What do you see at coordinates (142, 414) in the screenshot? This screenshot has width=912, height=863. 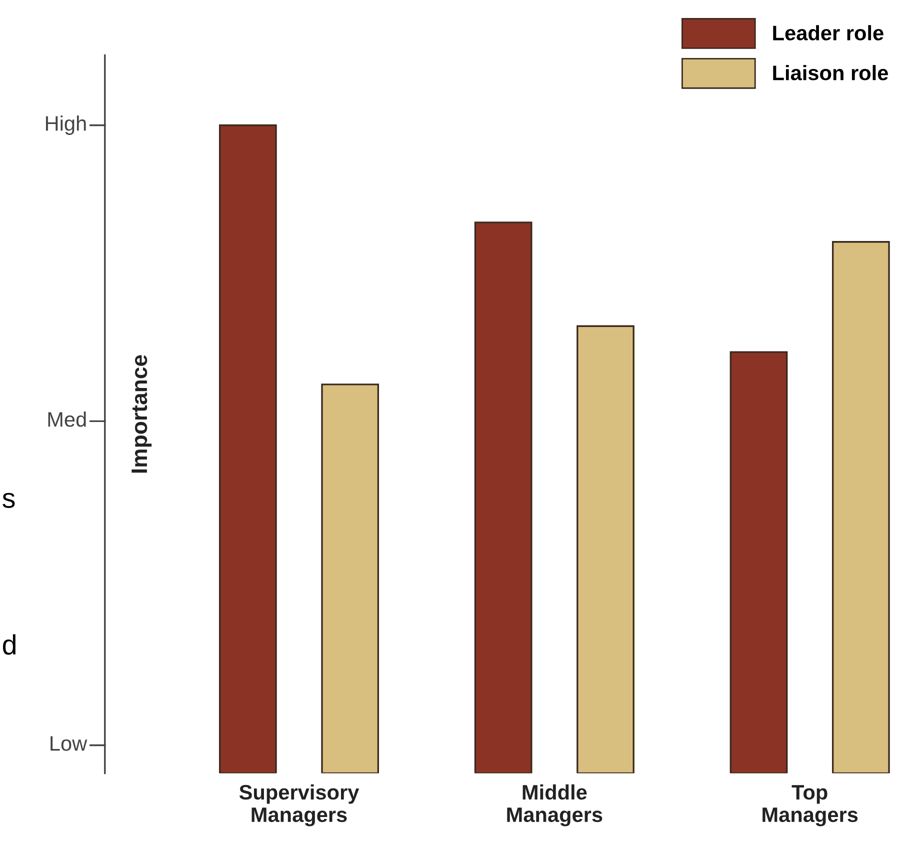 I see `y-axis-title: Importance` at bounding box center [142, 414].